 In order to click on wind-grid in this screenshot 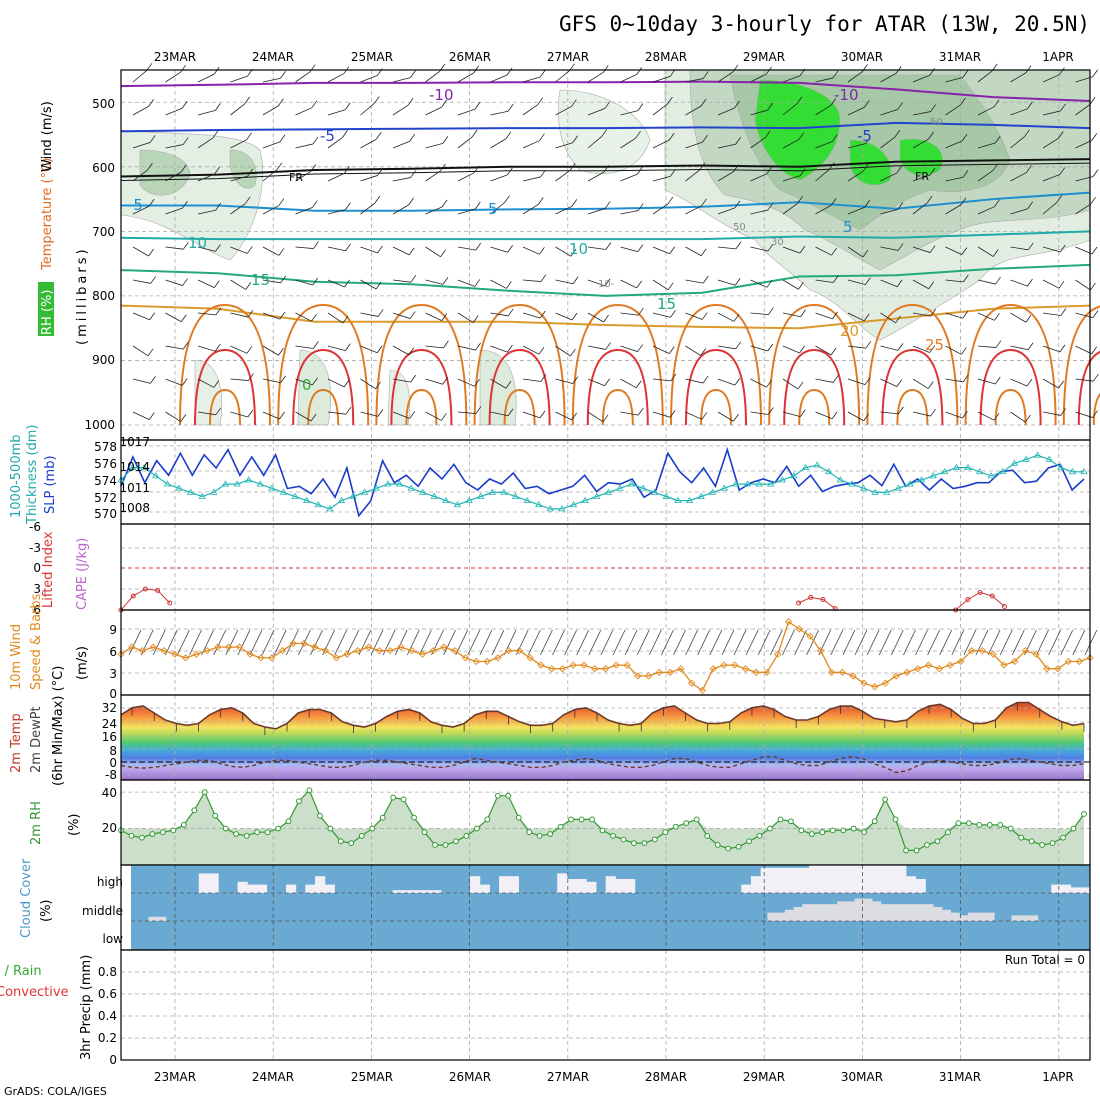, I will do `click(605, 652)`.